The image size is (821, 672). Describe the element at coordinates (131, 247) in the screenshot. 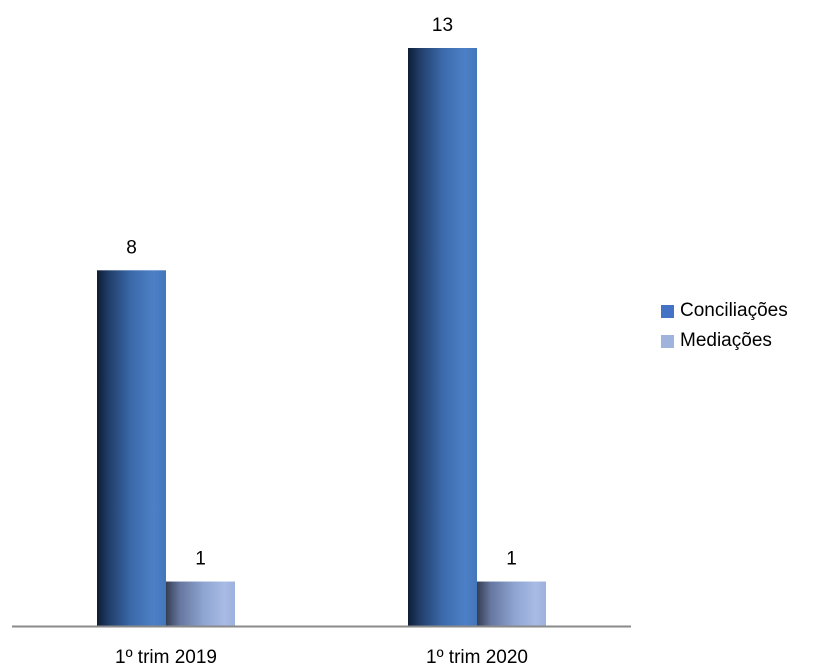

I see `data-label-0-0: 8` at that location.